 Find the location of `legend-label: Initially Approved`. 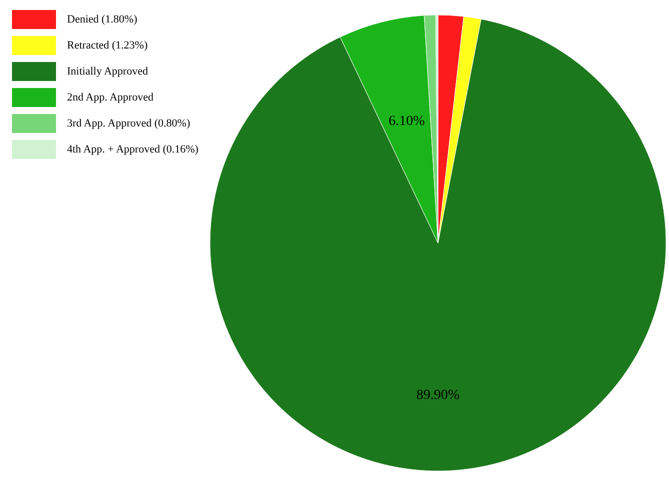

legend-label: Initially Approved is located at coordinates (107, 72).